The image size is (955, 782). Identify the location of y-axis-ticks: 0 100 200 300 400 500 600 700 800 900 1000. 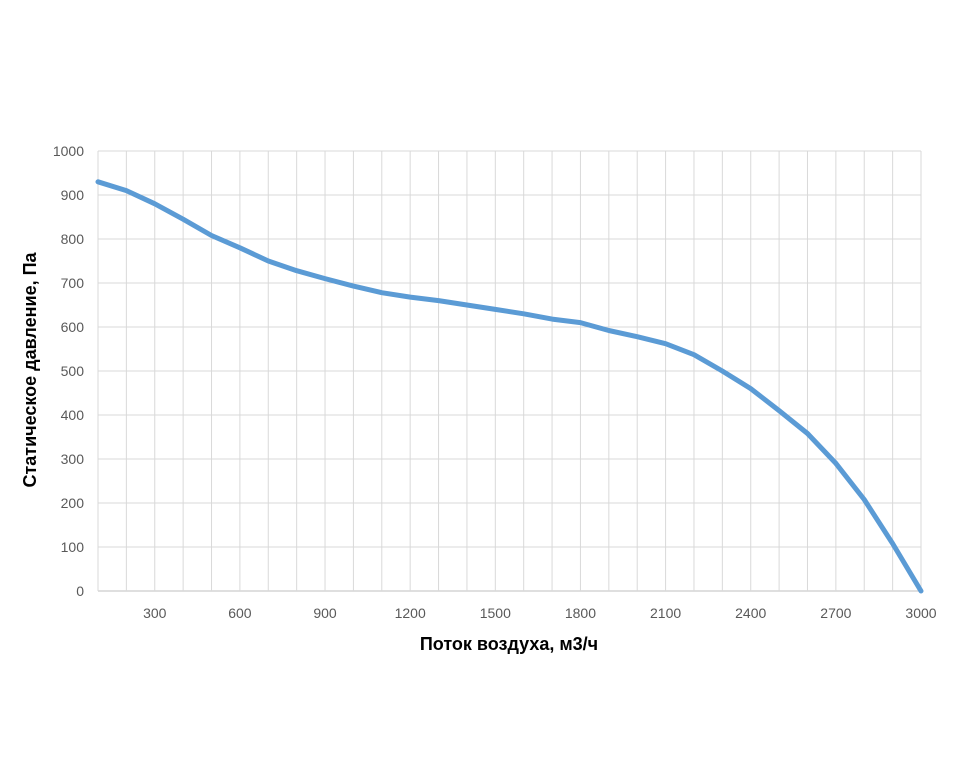
(68, 371).